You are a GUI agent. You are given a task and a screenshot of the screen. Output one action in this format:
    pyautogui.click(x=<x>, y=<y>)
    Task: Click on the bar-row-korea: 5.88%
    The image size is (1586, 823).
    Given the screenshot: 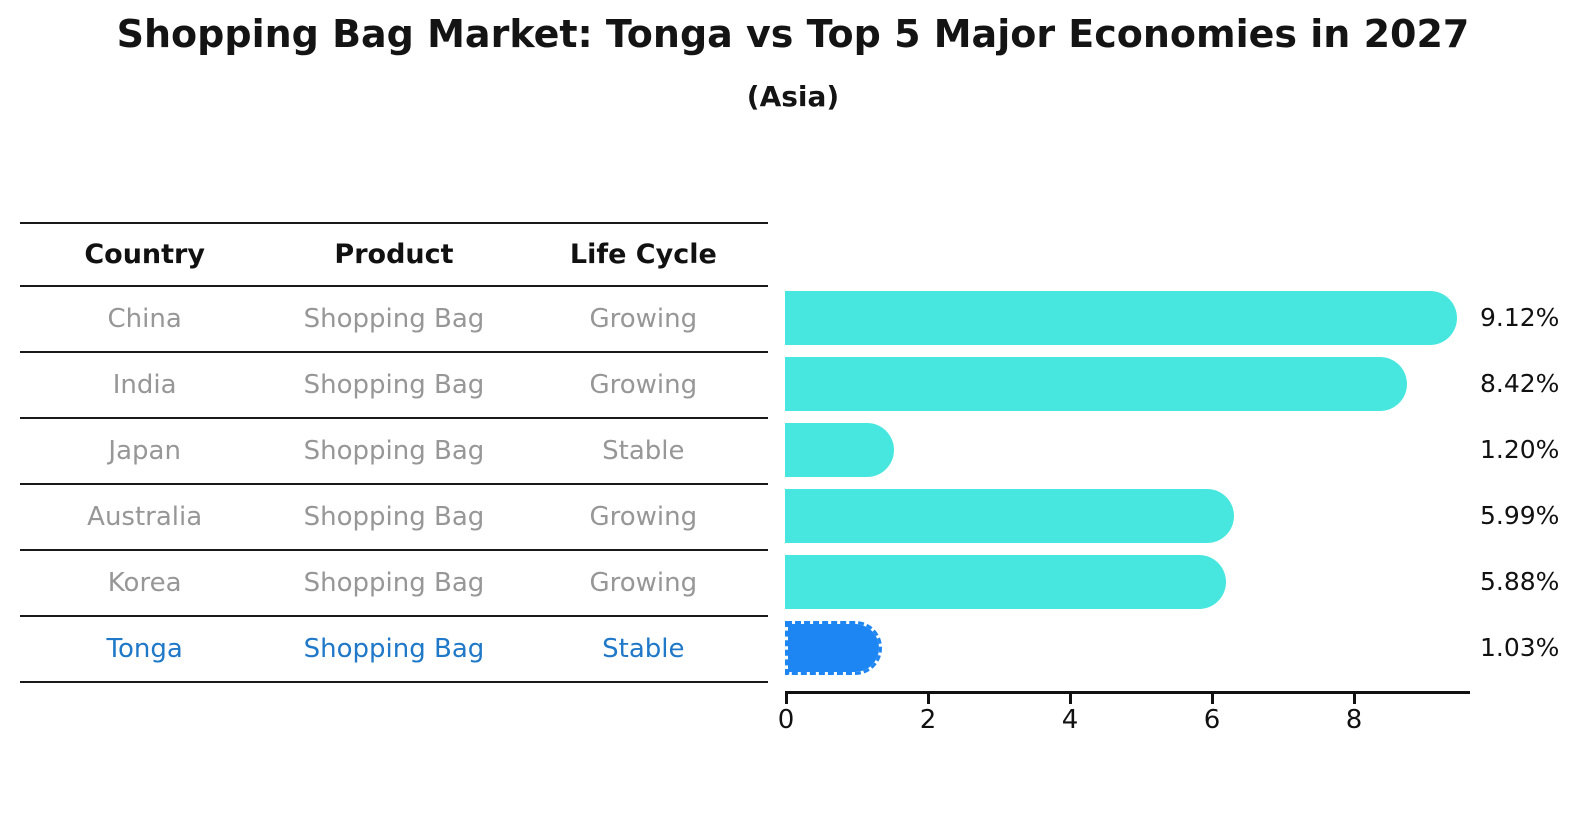 What is the action you would take?
    pyautogui.click(x=1172, y=582)
    